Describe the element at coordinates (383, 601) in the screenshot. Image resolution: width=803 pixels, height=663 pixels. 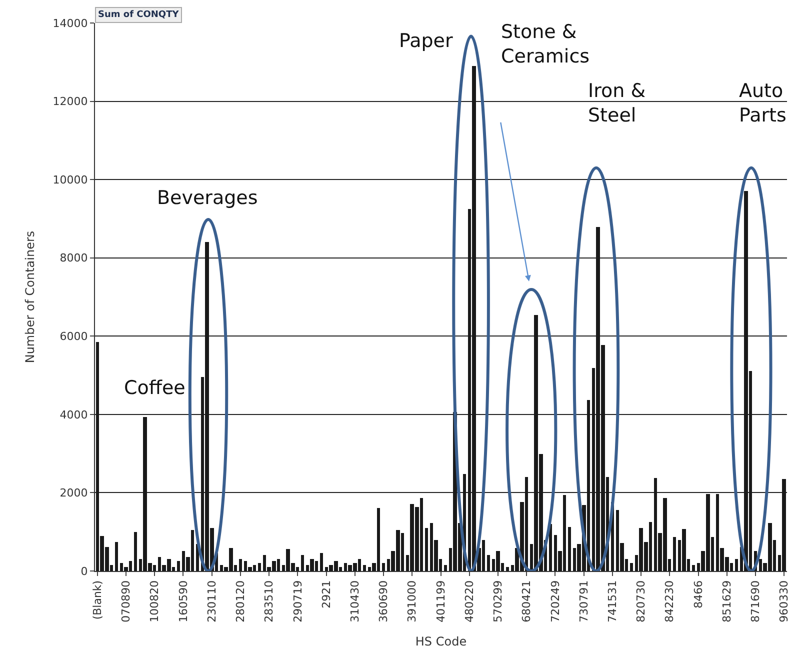
I see `x-tick-label: 360690` at that location.